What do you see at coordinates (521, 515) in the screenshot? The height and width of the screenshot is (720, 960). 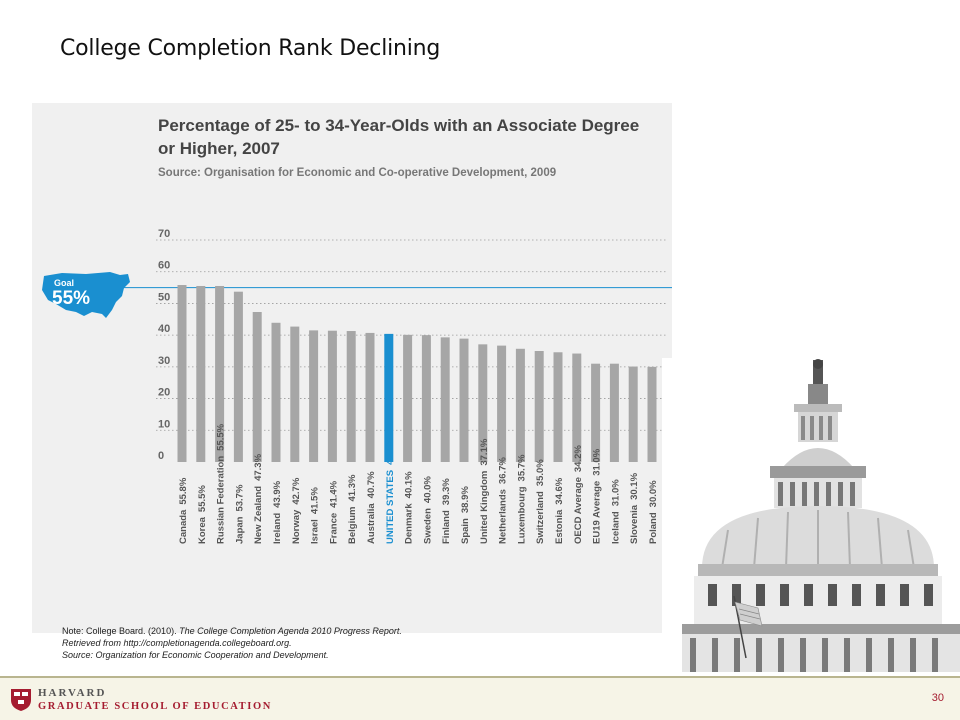 I see `category-name: Luxembourg` at bounding box center [521, 515].